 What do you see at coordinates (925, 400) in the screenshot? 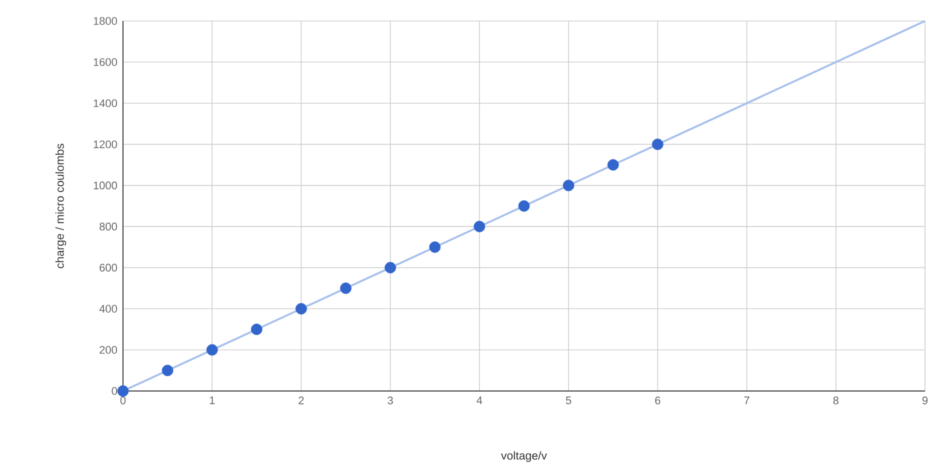
I see `x-tick-label: 9` at bounding box center [925, 400].